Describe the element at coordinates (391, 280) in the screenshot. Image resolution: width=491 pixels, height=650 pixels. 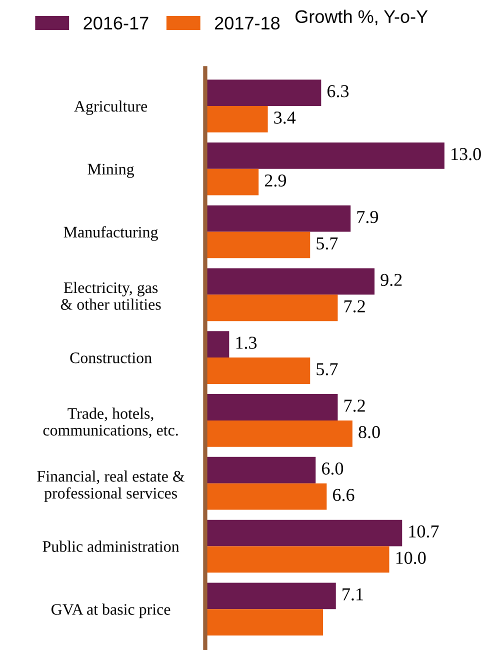
I see `data-label: 9.2` at that location.